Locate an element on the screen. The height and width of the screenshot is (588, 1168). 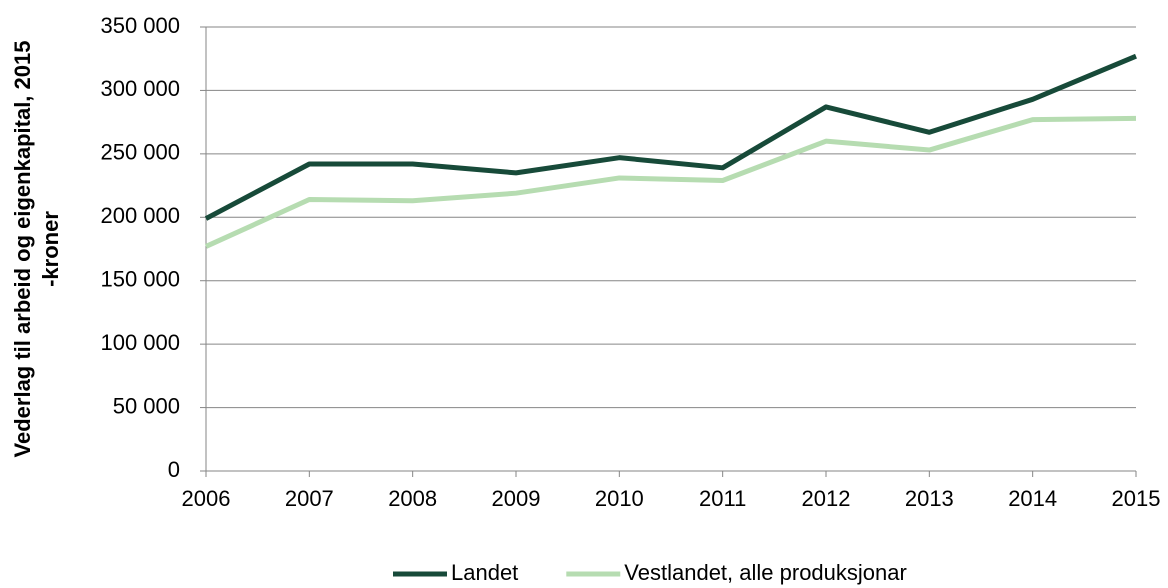
y-tick-label: 250 000 is located at coordinates (140, 152).